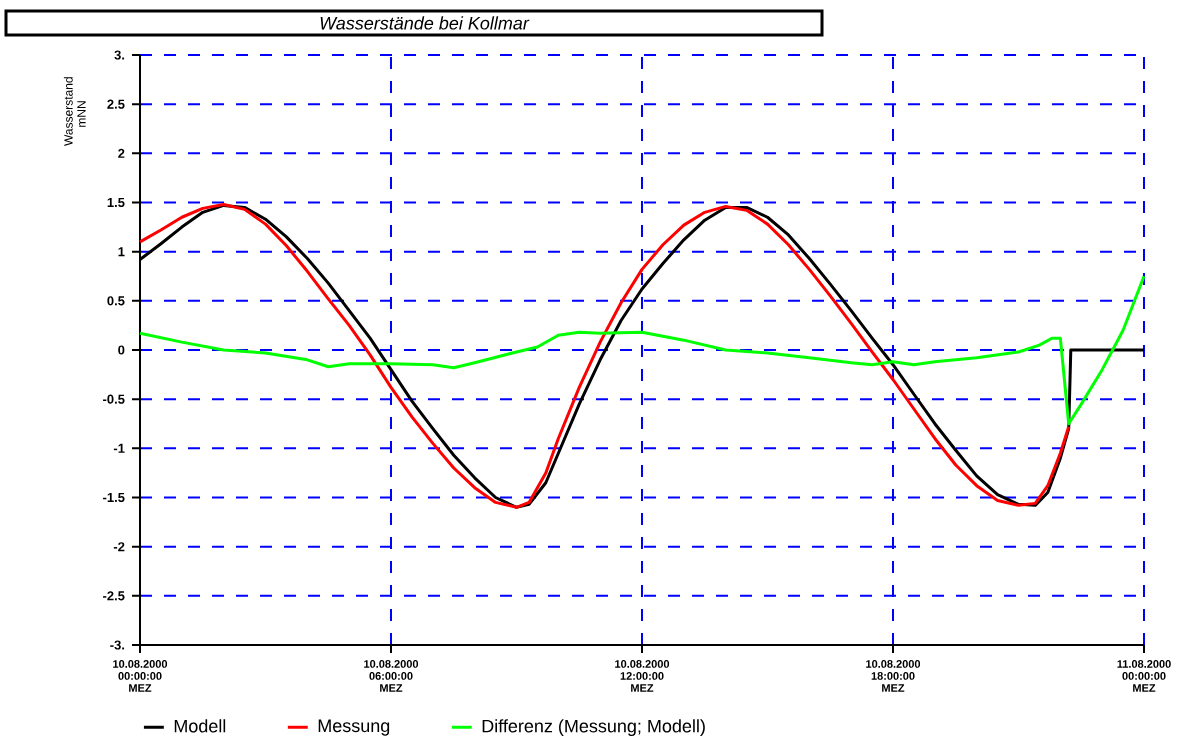  What do you see at coordinates (116, 202) in the screenshot?
I see `y-tick-label: 1.5` at bounding box center [116, 202].